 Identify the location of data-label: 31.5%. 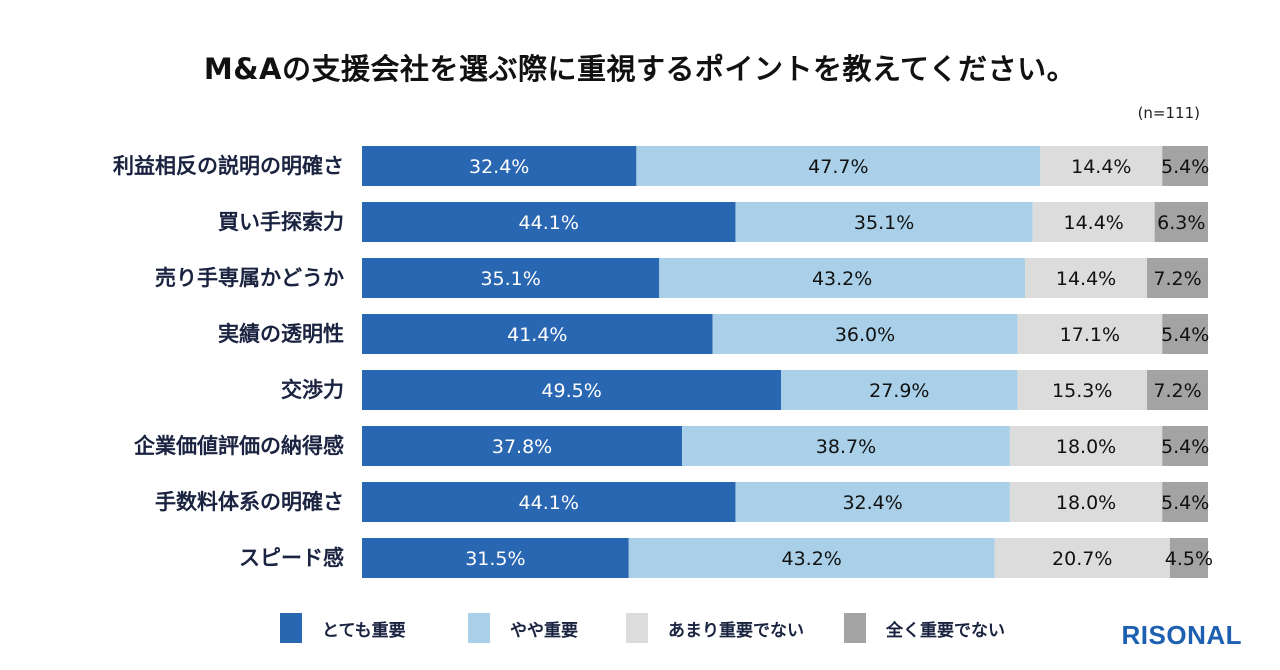
(495, 559).